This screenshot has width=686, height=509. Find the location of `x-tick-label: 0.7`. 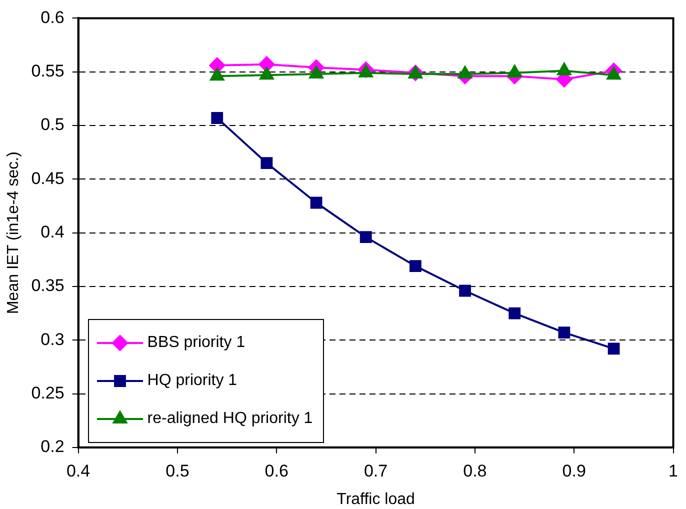

x-tick-label: 0.7 is located at coordinates (376, 470).